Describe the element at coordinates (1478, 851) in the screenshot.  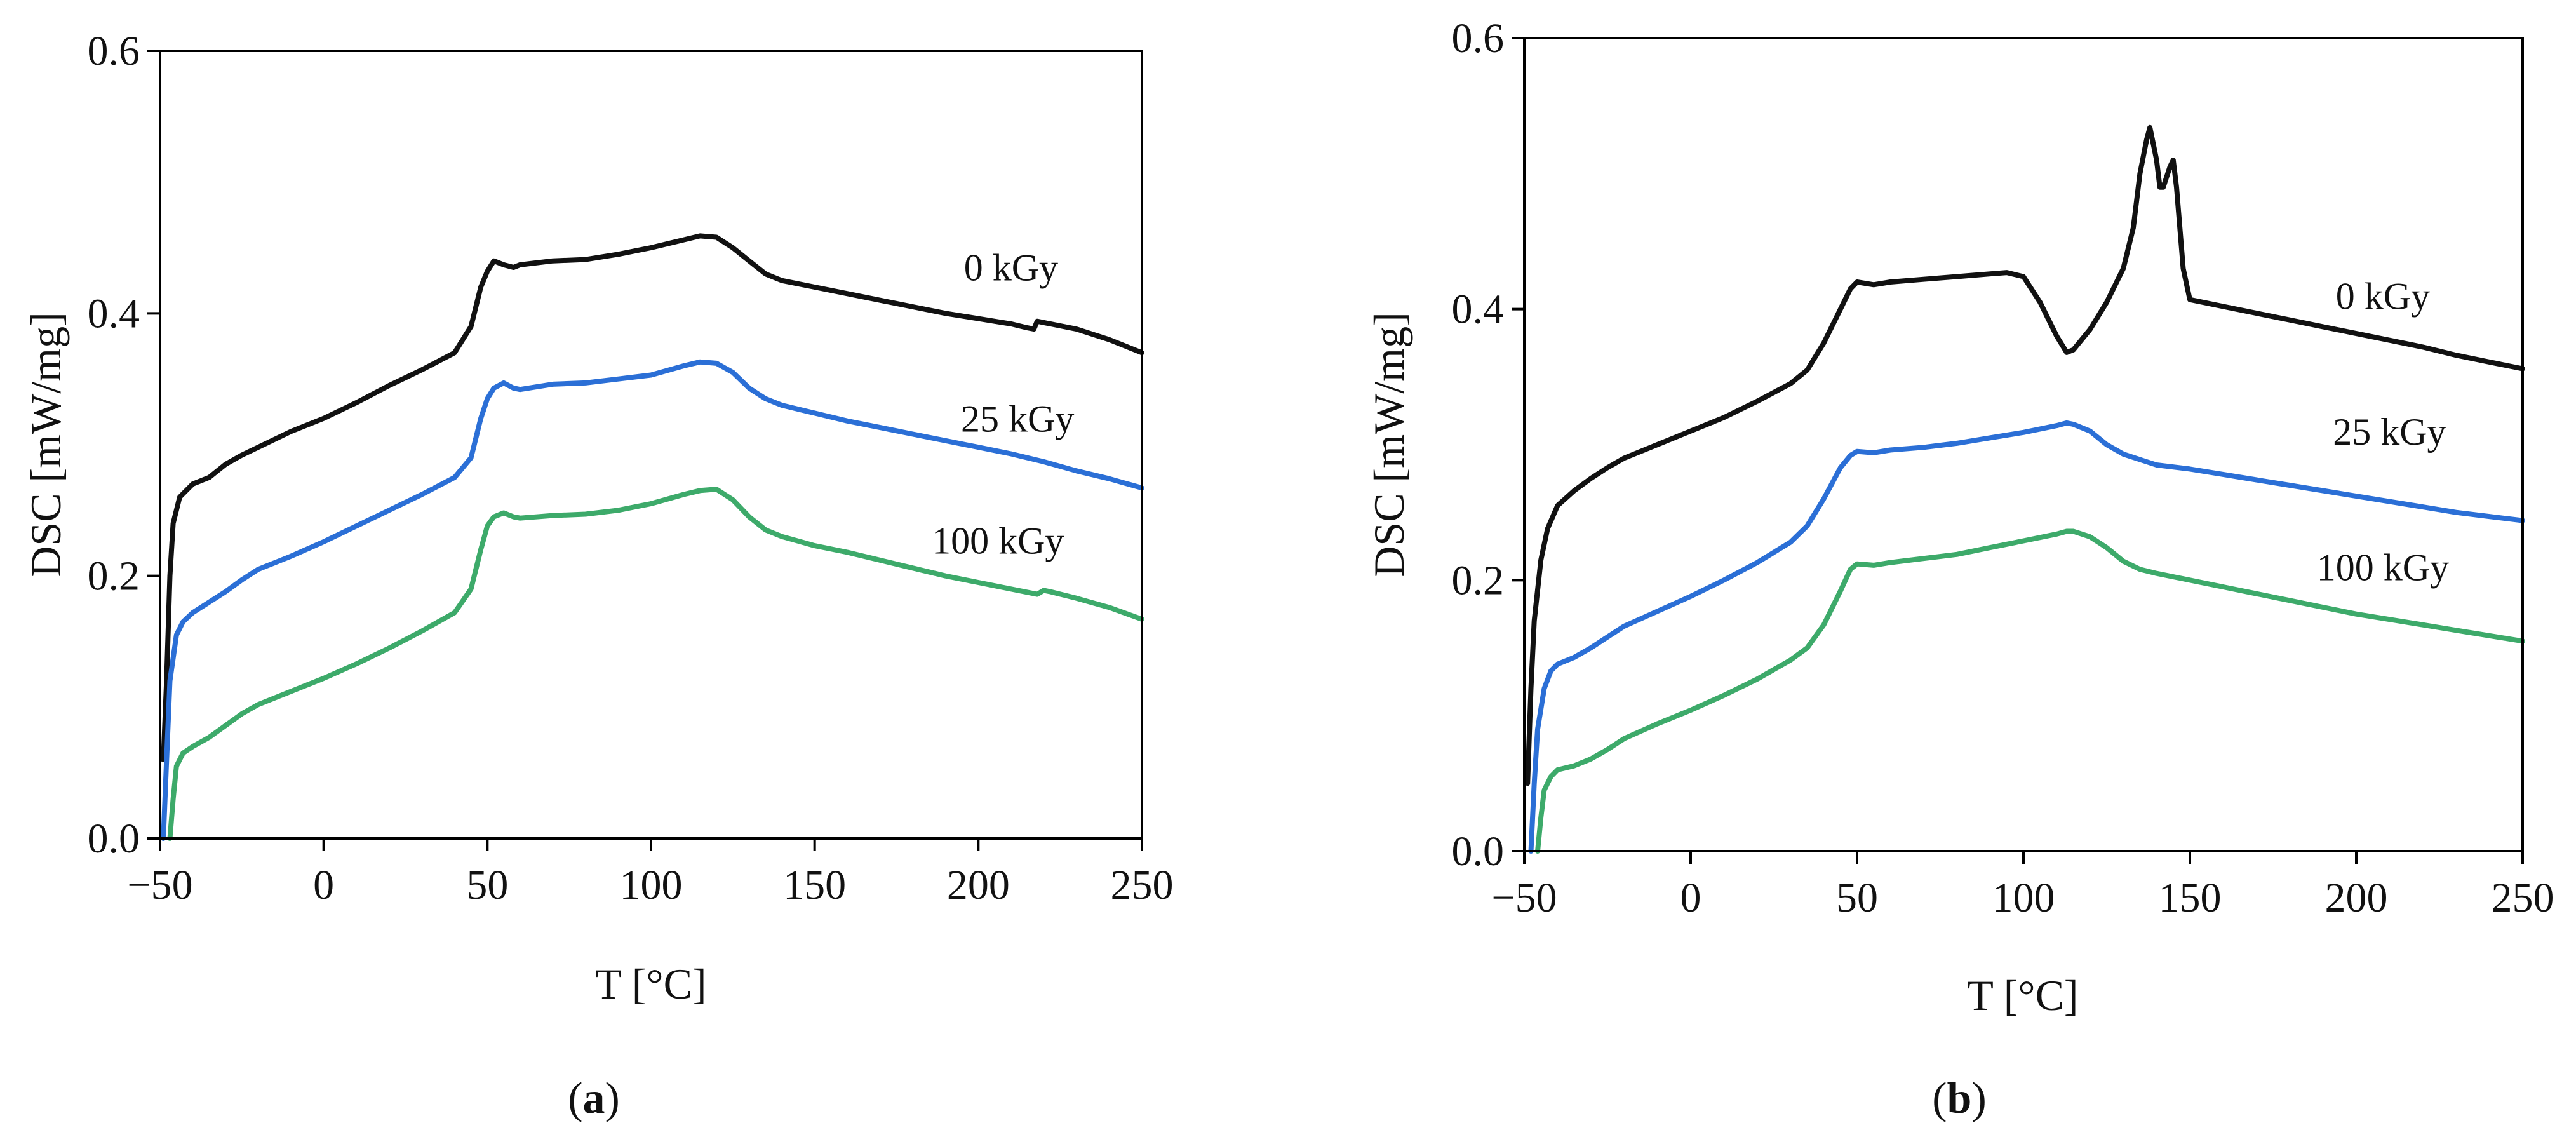
I see `panel-b-y-tick-label: 0.0` at that location.